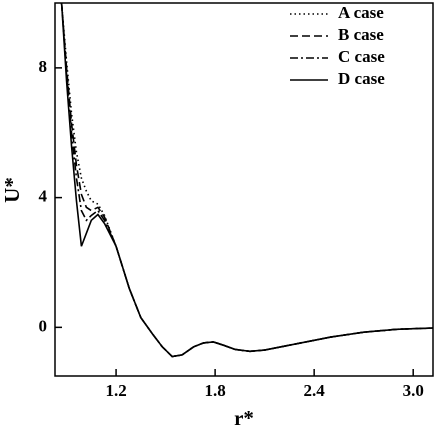 Image resolution: width=436 pixels, height=439 pixels. What do you see at coordinates (43, 325) in the screenshot?
I see `y-tick-label: 0` at bounding box center [43, 325].